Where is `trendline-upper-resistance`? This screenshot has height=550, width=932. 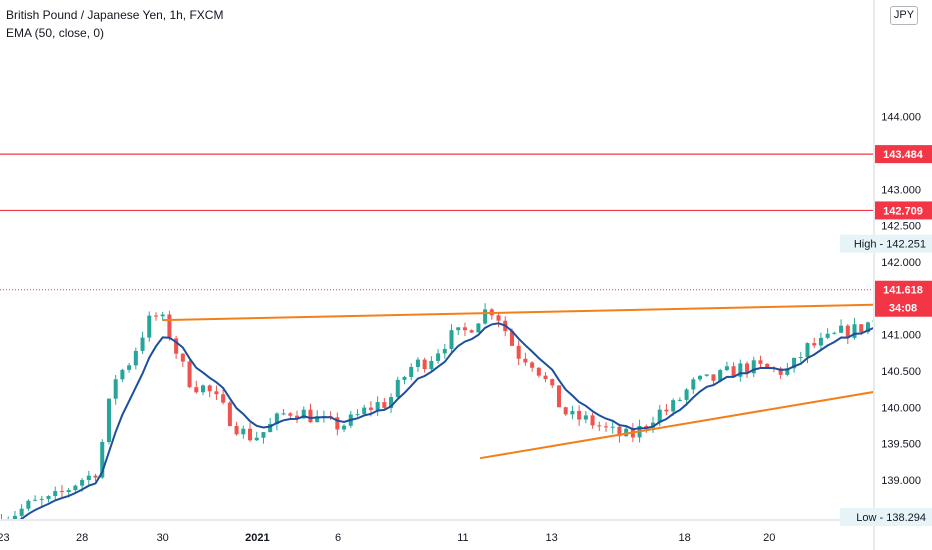 trendline-upper-resistance is located at coordinates (517, 312).